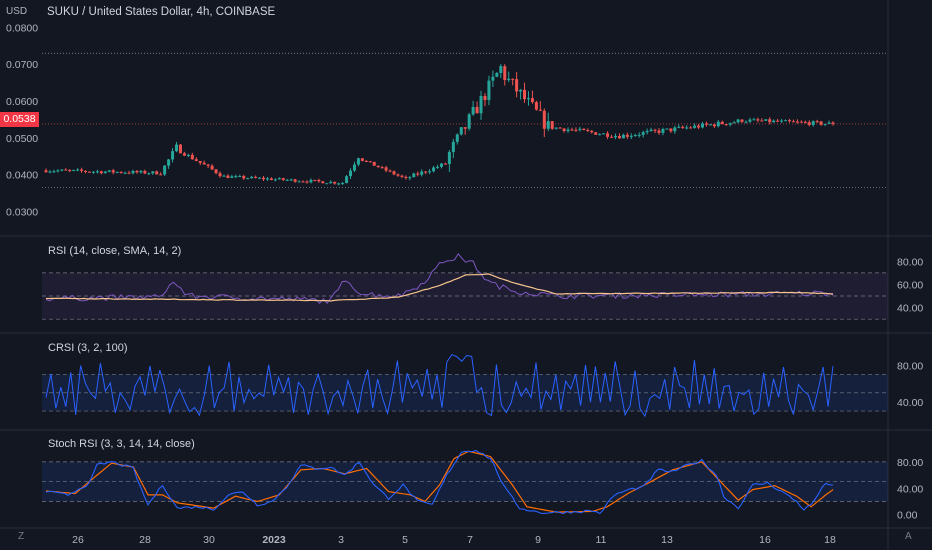  Describe the element at coordinates (907, 516) in the screenshot. I see `indicator-tick-label: 0.00` at that location.